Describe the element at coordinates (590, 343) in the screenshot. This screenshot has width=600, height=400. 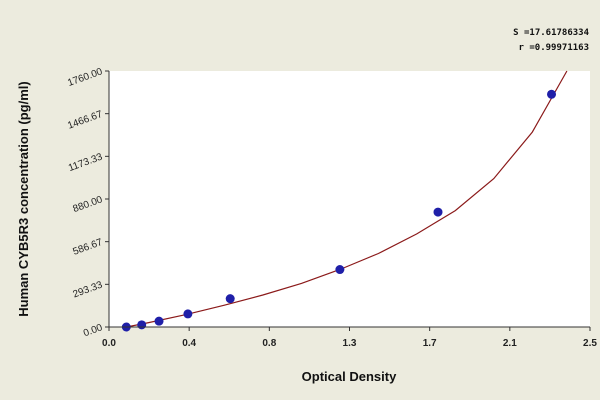
I see `x-tick-label: 2.5` at that location.